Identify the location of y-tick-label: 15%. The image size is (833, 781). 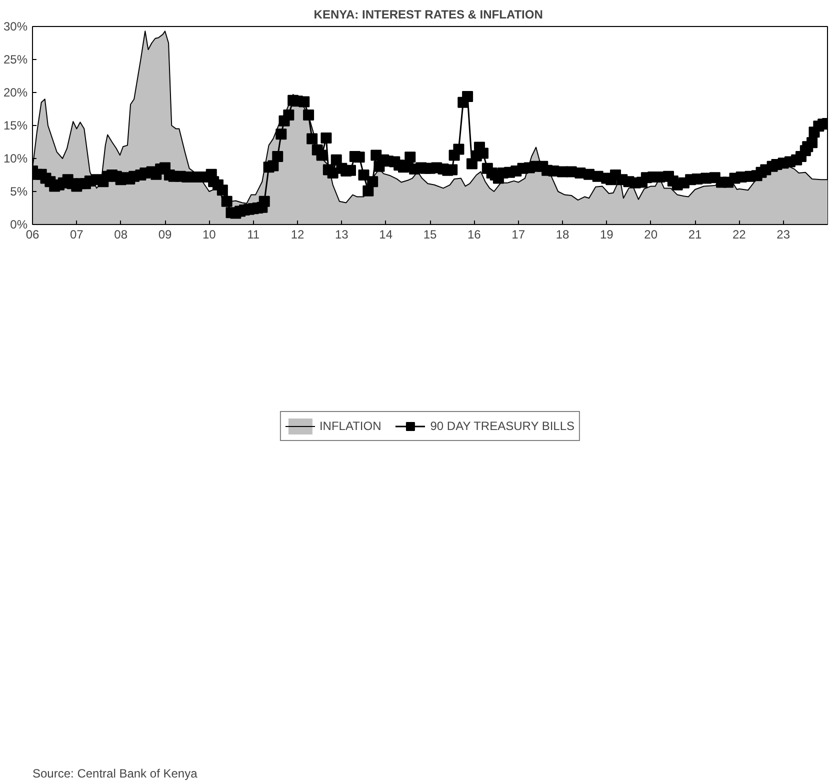
(15, 125).